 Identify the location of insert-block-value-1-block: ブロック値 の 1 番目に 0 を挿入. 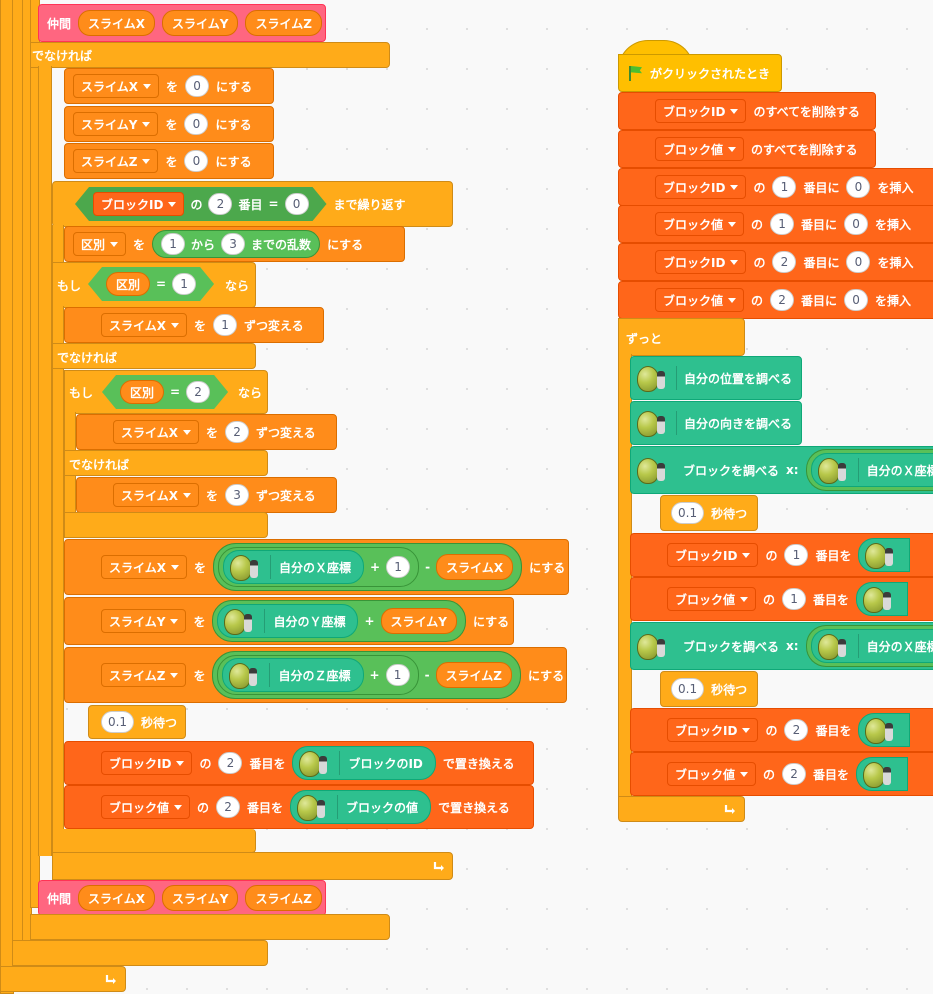
(775, 224).